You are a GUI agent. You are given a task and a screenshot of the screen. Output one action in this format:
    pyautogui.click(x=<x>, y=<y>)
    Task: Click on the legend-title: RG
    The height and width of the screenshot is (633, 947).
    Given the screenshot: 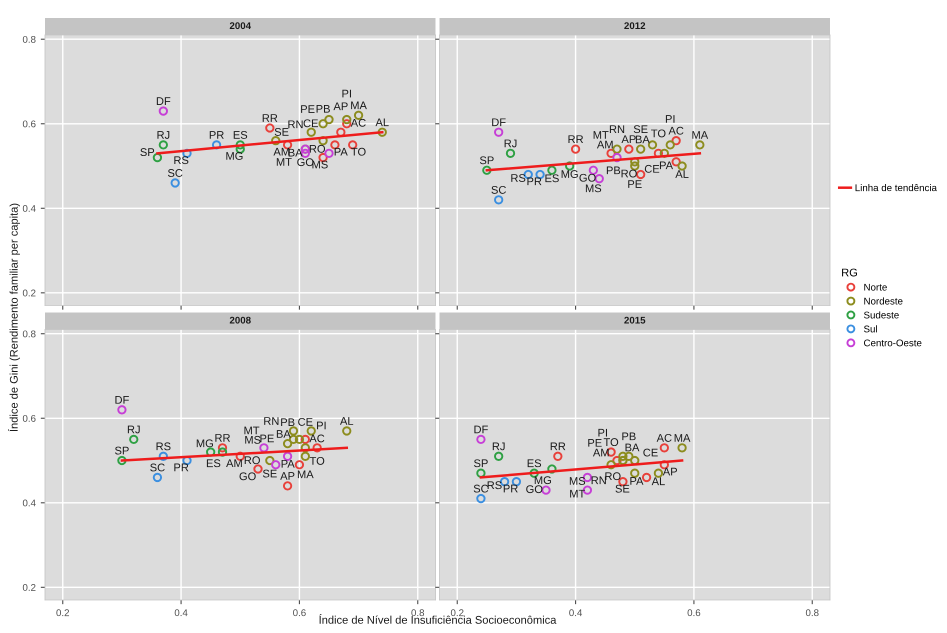 What is the action you would take?
    pyautogui.click(x=849, y=272)
    